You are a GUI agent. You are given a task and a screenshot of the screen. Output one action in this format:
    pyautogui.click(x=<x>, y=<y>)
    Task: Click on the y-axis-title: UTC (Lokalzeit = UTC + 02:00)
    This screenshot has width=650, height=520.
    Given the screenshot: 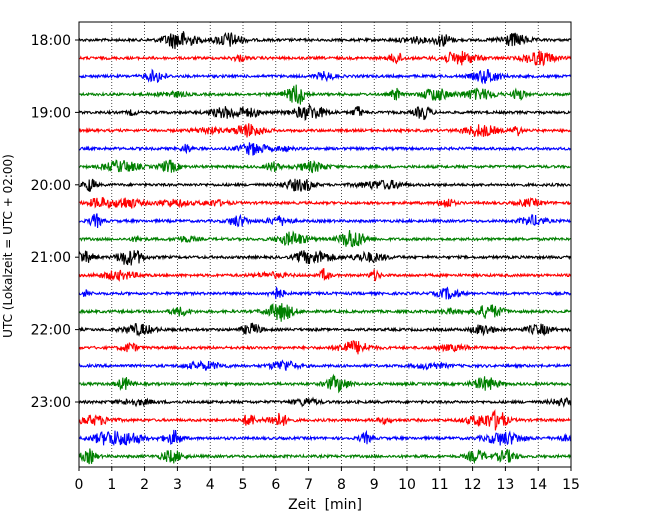 What is the action you would take?
    pyautogui.click(x=8, y=246)
    